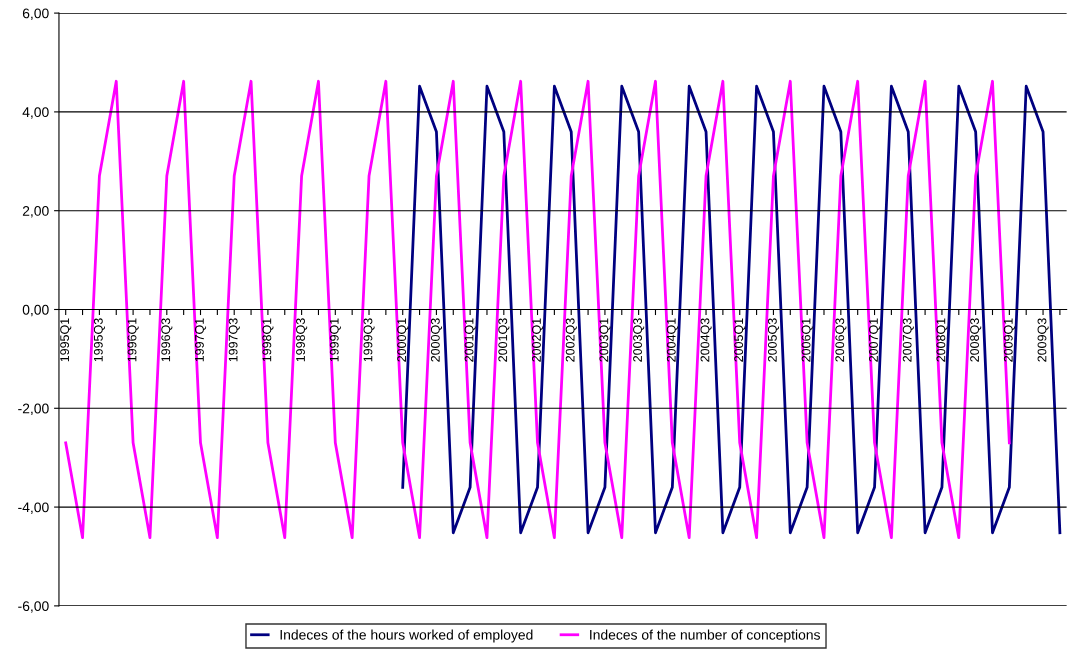 This screenshot has height=655, width=1072. I want to click on x-tick-label: 1996Q1, so click(133, 340).